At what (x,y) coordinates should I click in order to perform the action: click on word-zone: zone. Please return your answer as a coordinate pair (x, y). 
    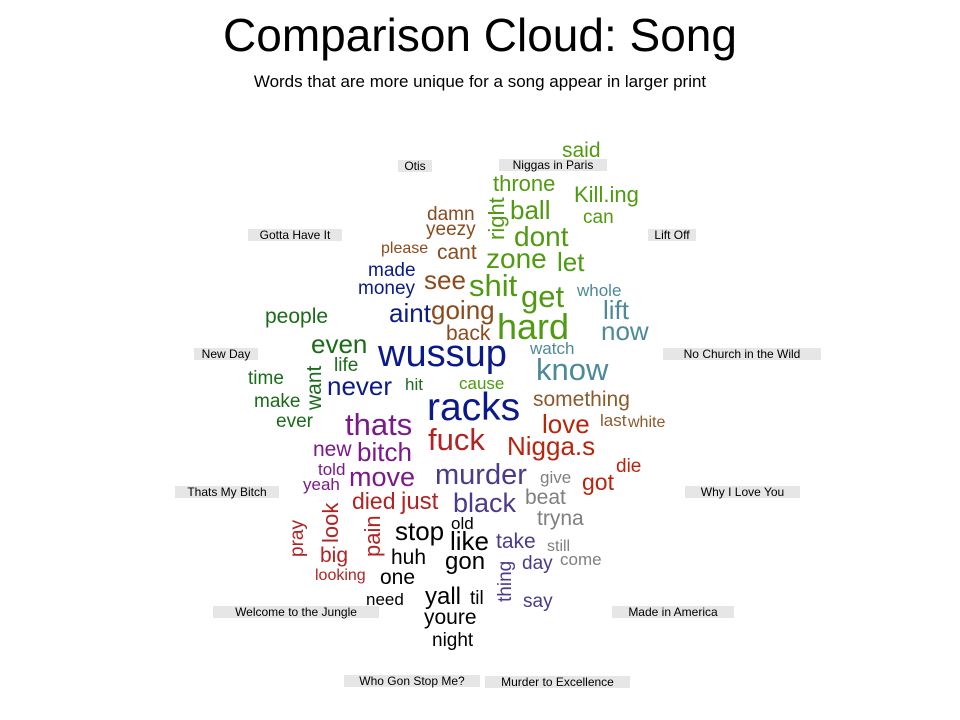
    Looking at the image, I should click on (516, 258).